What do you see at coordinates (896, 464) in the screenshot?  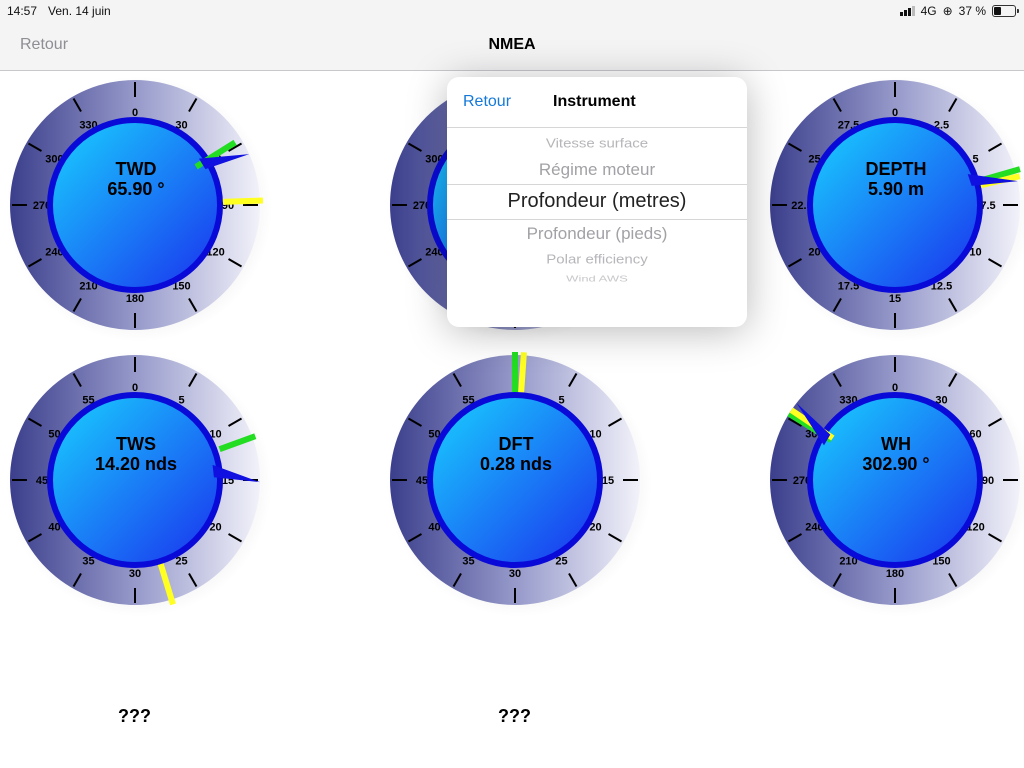 I see `gauge-value: 302.90 °` at bounding box center [896, 464].